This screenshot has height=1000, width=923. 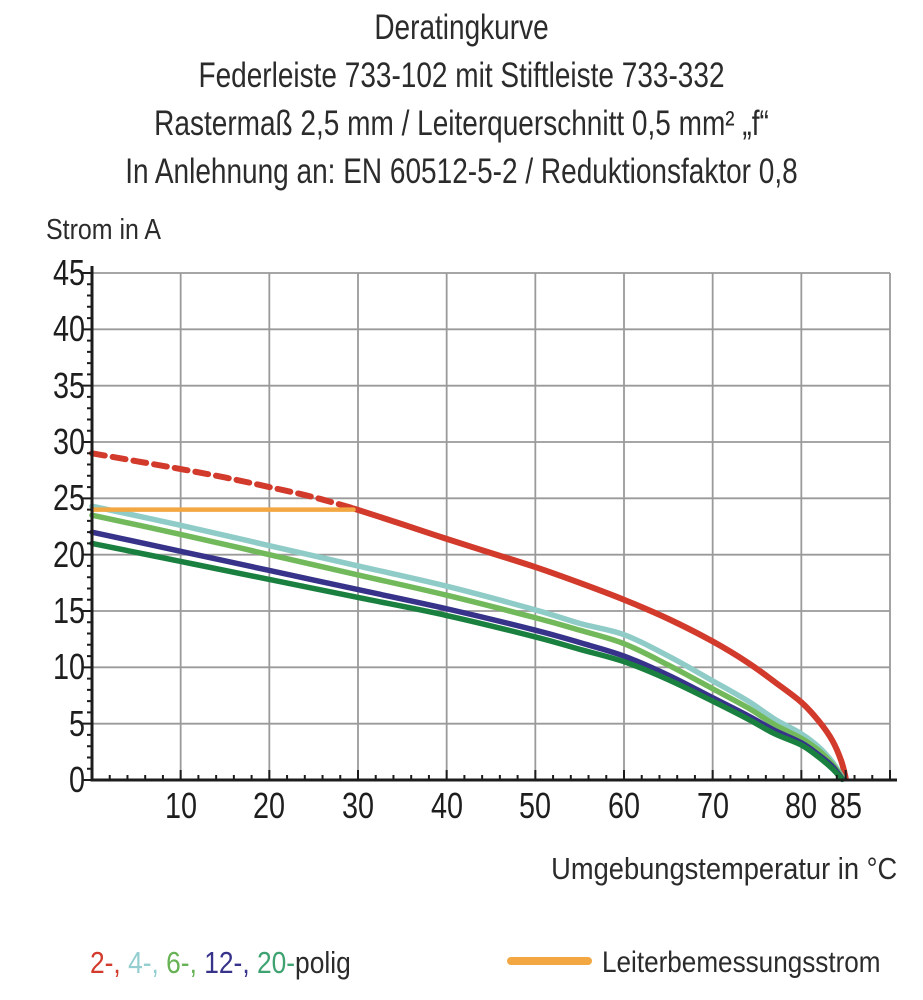 I want to click on legend-pole-item: 2-,, so click(x=109, y=962).